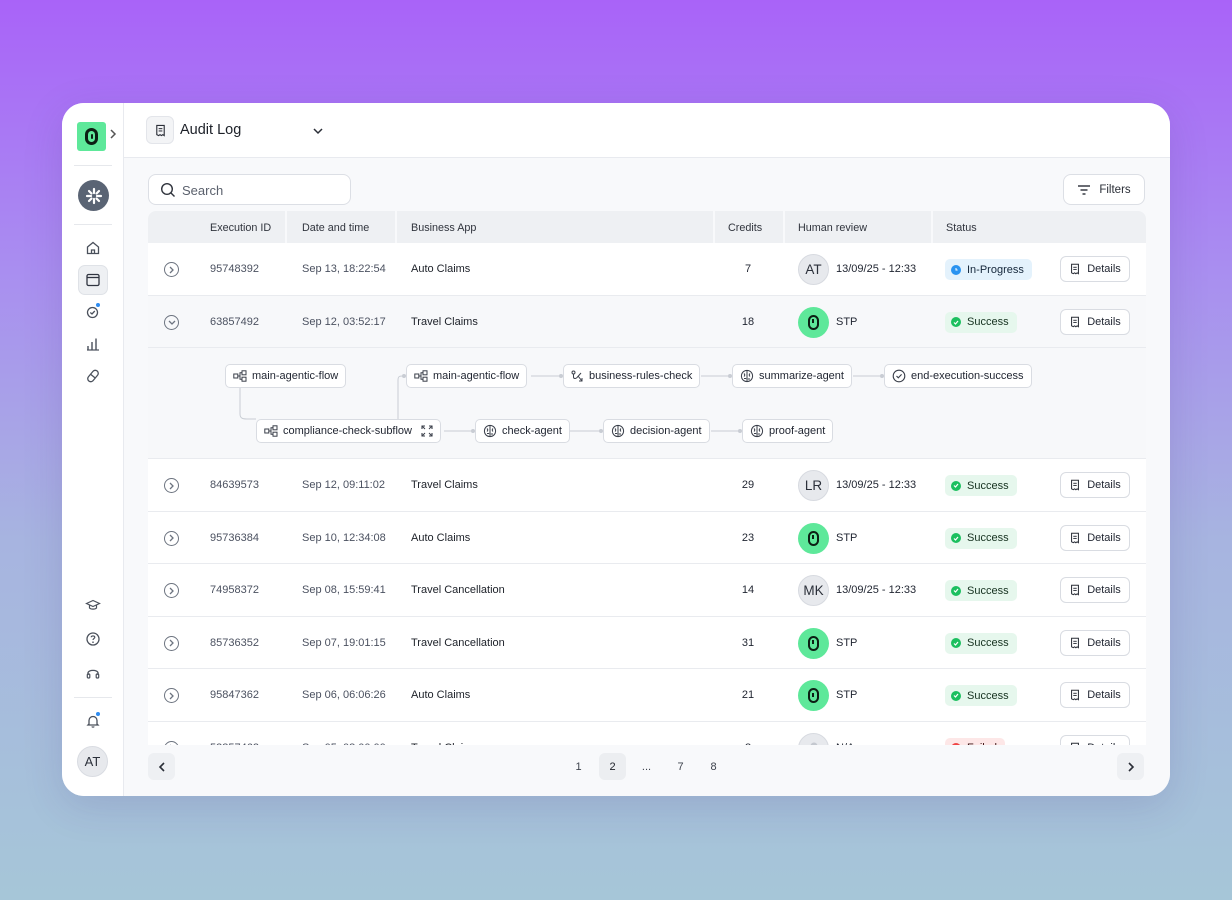 The width and height of the screenshot is (1232, 900). What do you see at coordinates (344, 744) in the screenshot?
I see `execution-date: Sep 05, 08:00:00` at bounding box center [344, 744].